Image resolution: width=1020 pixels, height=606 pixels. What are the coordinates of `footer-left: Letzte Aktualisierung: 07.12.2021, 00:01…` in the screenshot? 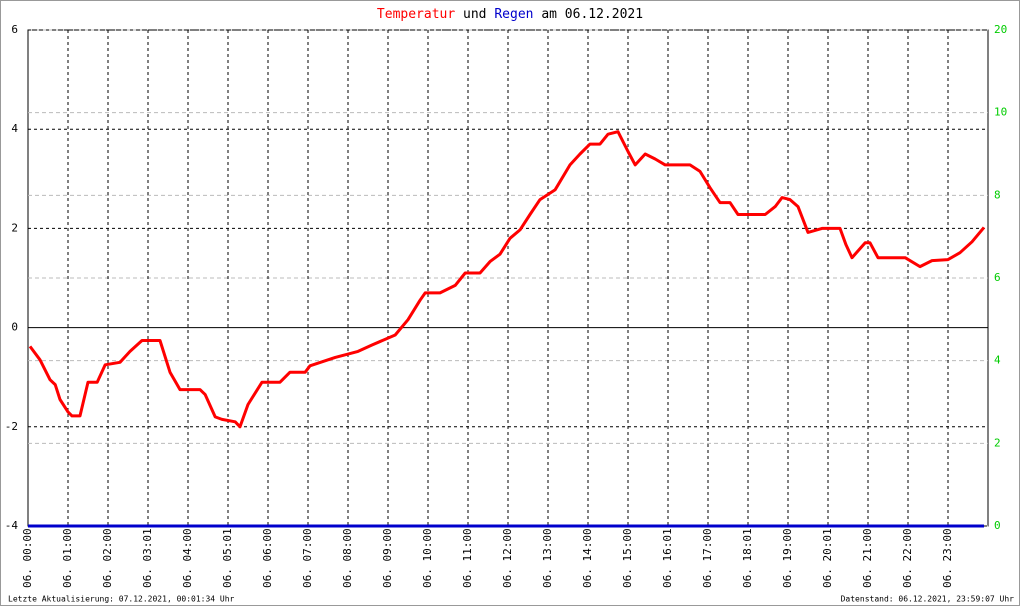 It's located at (121, 599).